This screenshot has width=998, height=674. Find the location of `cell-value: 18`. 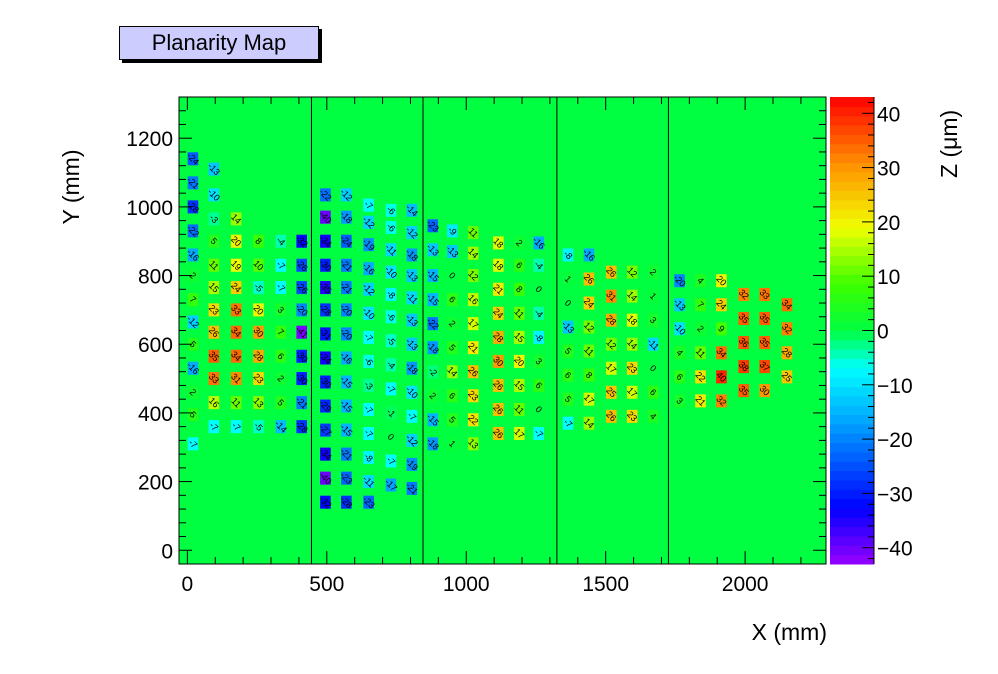

cell-value: 18 is located at coordinates (632, 320).